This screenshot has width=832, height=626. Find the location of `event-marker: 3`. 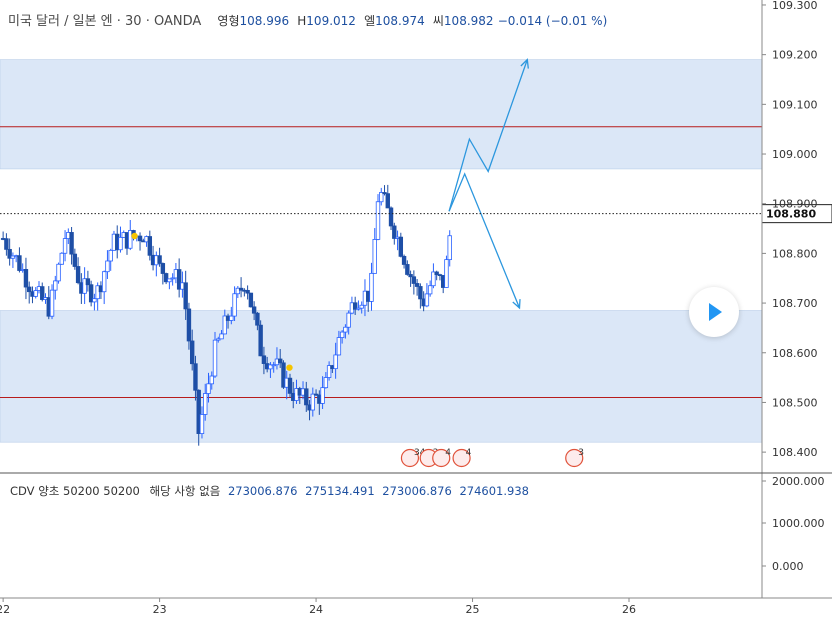

event-marker: 3 is located at coordinates (574, 458).